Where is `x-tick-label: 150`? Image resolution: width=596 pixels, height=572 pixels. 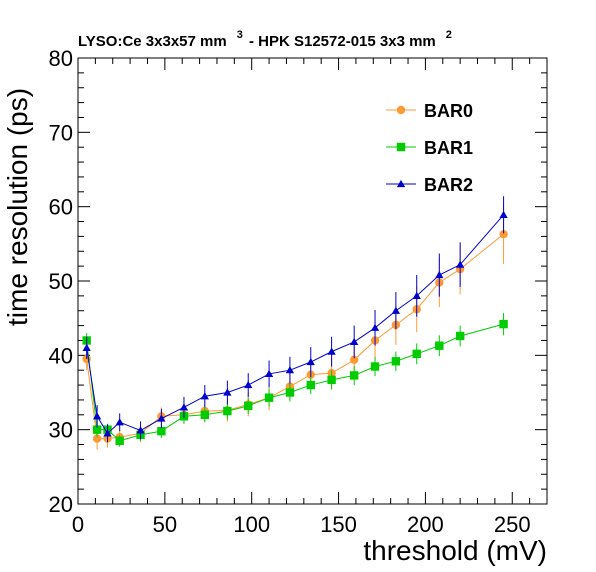
x-tick-label: 150 is located at coordinates (338, 524).